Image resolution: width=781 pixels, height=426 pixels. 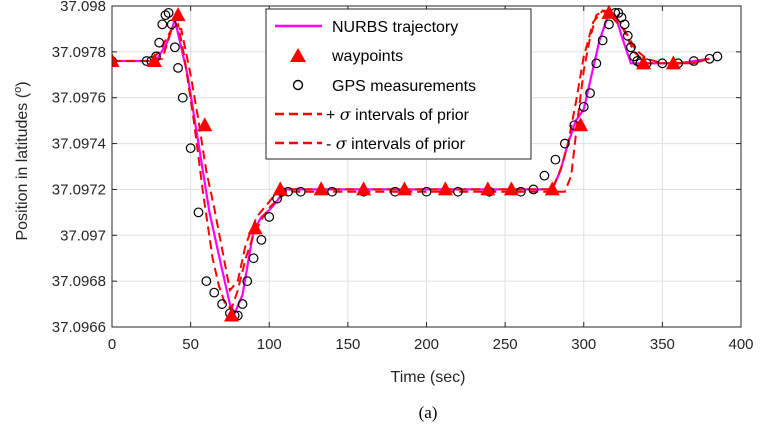 I want to click on x-tick-label-6: 300, so click(x=583, y=344).